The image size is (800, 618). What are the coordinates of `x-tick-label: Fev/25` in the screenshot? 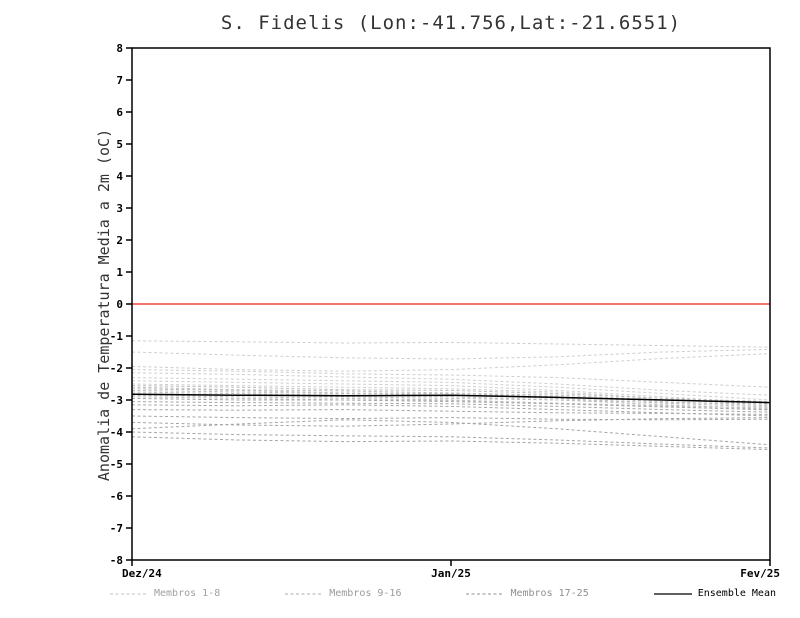 It's located at (760, 573).